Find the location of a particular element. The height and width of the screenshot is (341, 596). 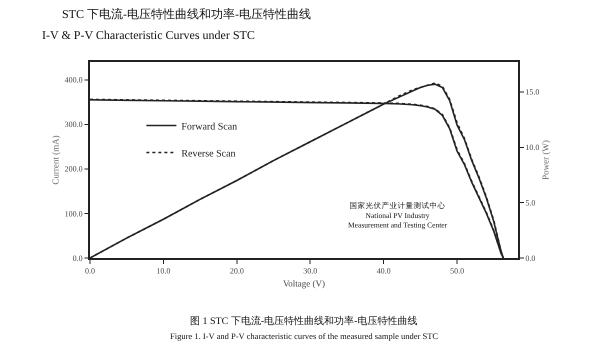

x-tick-label: 50.0 is located at coordinates (457, 271).